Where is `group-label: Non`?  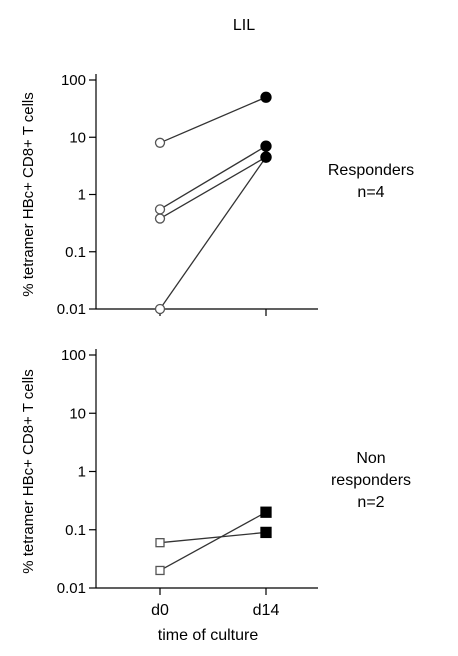
group-label: Non is located at coordinates (370, 458).